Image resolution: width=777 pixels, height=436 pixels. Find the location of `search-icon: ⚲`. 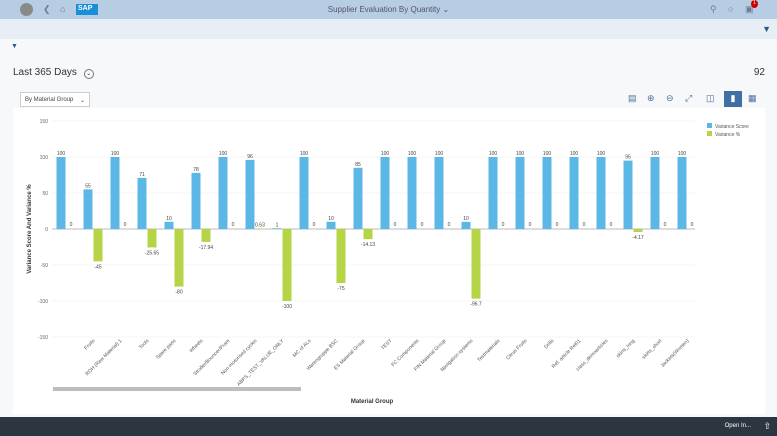

search-icon: ⚲ is located at coordinates (713, 9).